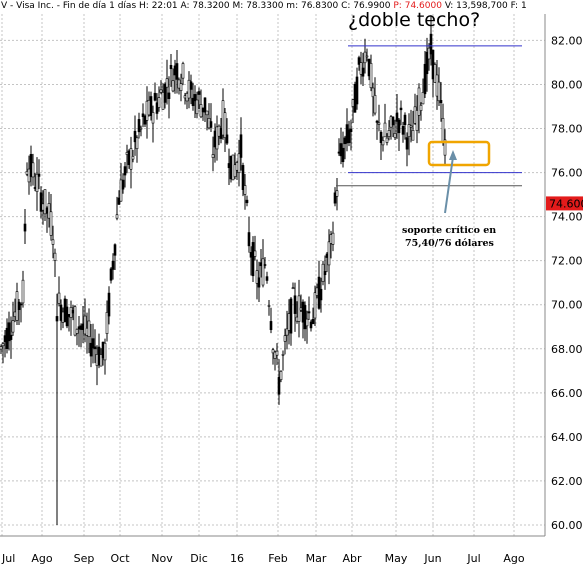 The height and width of the screenshot is (565, 583). Describe the element at coordinates (319, 6) in the screenshot. I see `low-value: 76.8300` at that location.